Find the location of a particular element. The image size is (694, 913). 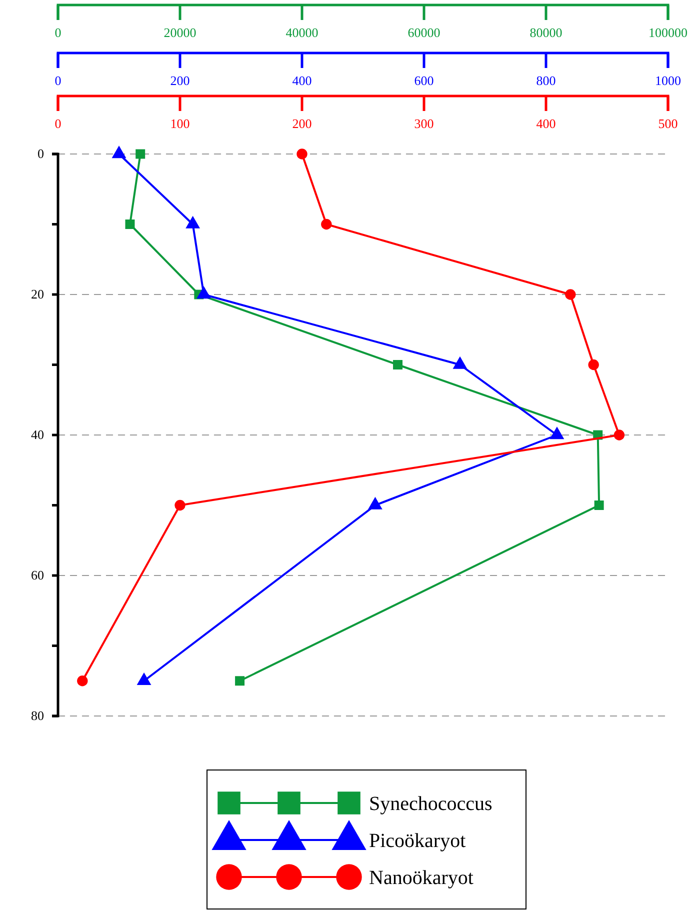

y-tick-label: 80 is located at coordinates (37, 716).